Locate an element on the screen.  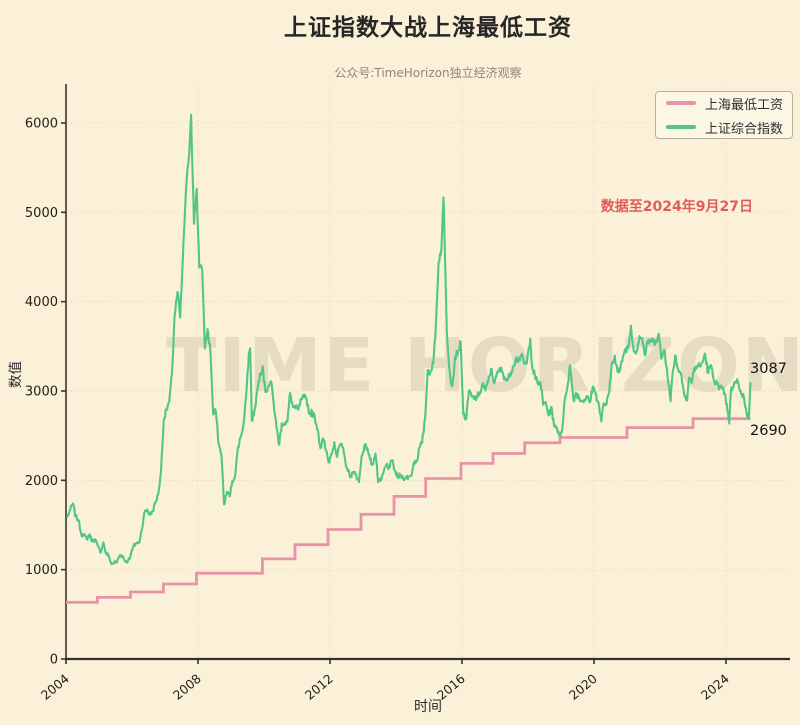
legend-item-minimum-wage: 上海最低工资 is located at coordinates (725, 103).